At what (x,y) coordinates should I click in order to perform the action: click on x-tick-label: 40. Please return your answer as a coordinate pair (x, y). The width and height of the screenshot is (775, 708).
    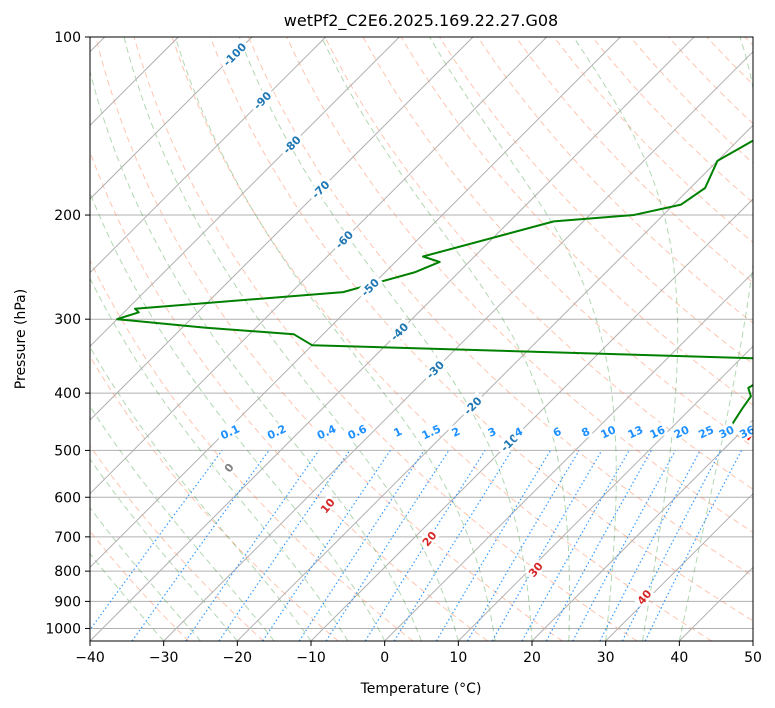
    Looking at the image, I should click on (679, 658).